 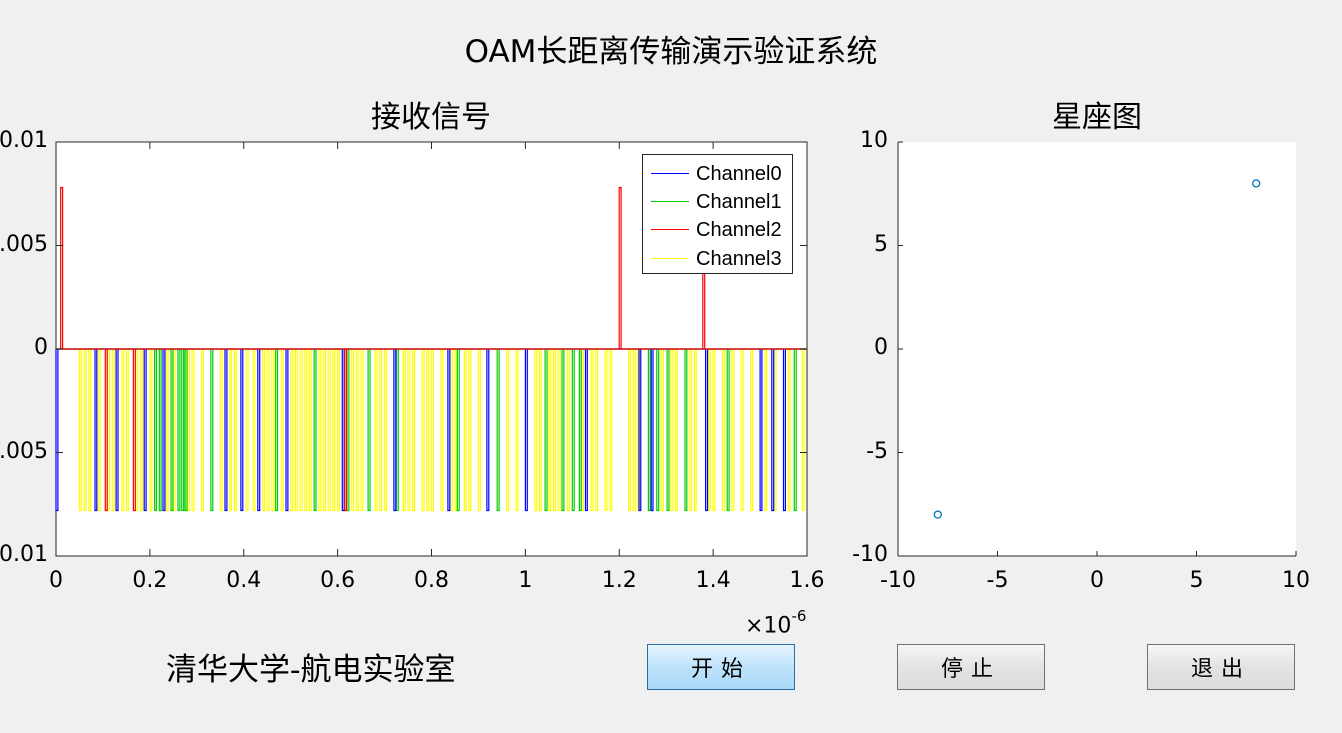 What do you see at coordinates (881, 347) in the screenshot?
I see `constellation-y-tick-label: 0` at bounding box center [881, 347].